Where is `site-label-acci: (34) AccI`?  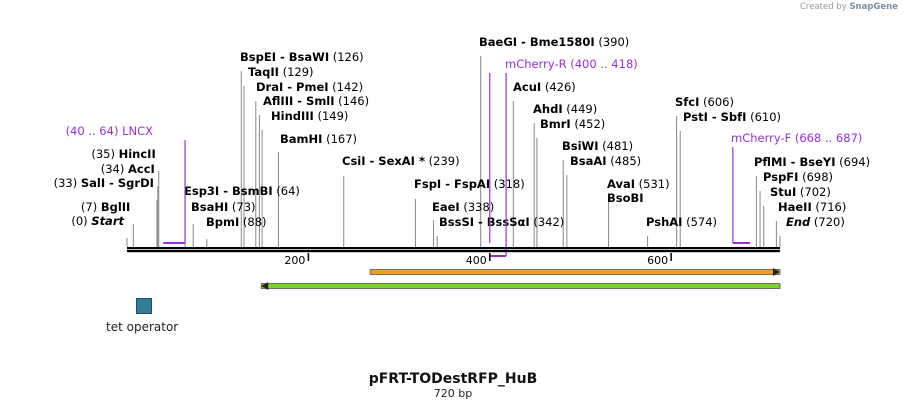
site-label-acci: (34) AccI is located at coordinates (128, 169).